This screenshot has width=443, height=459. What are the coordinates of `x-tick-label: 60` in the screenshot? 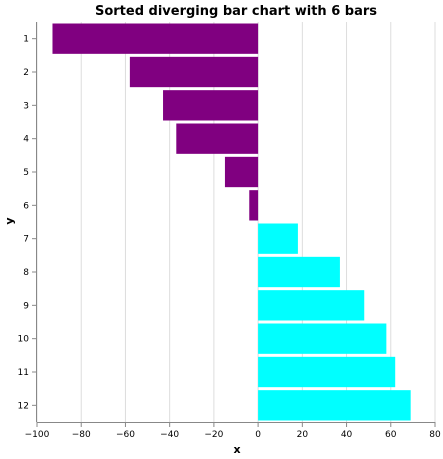 It's located at (391, 435).